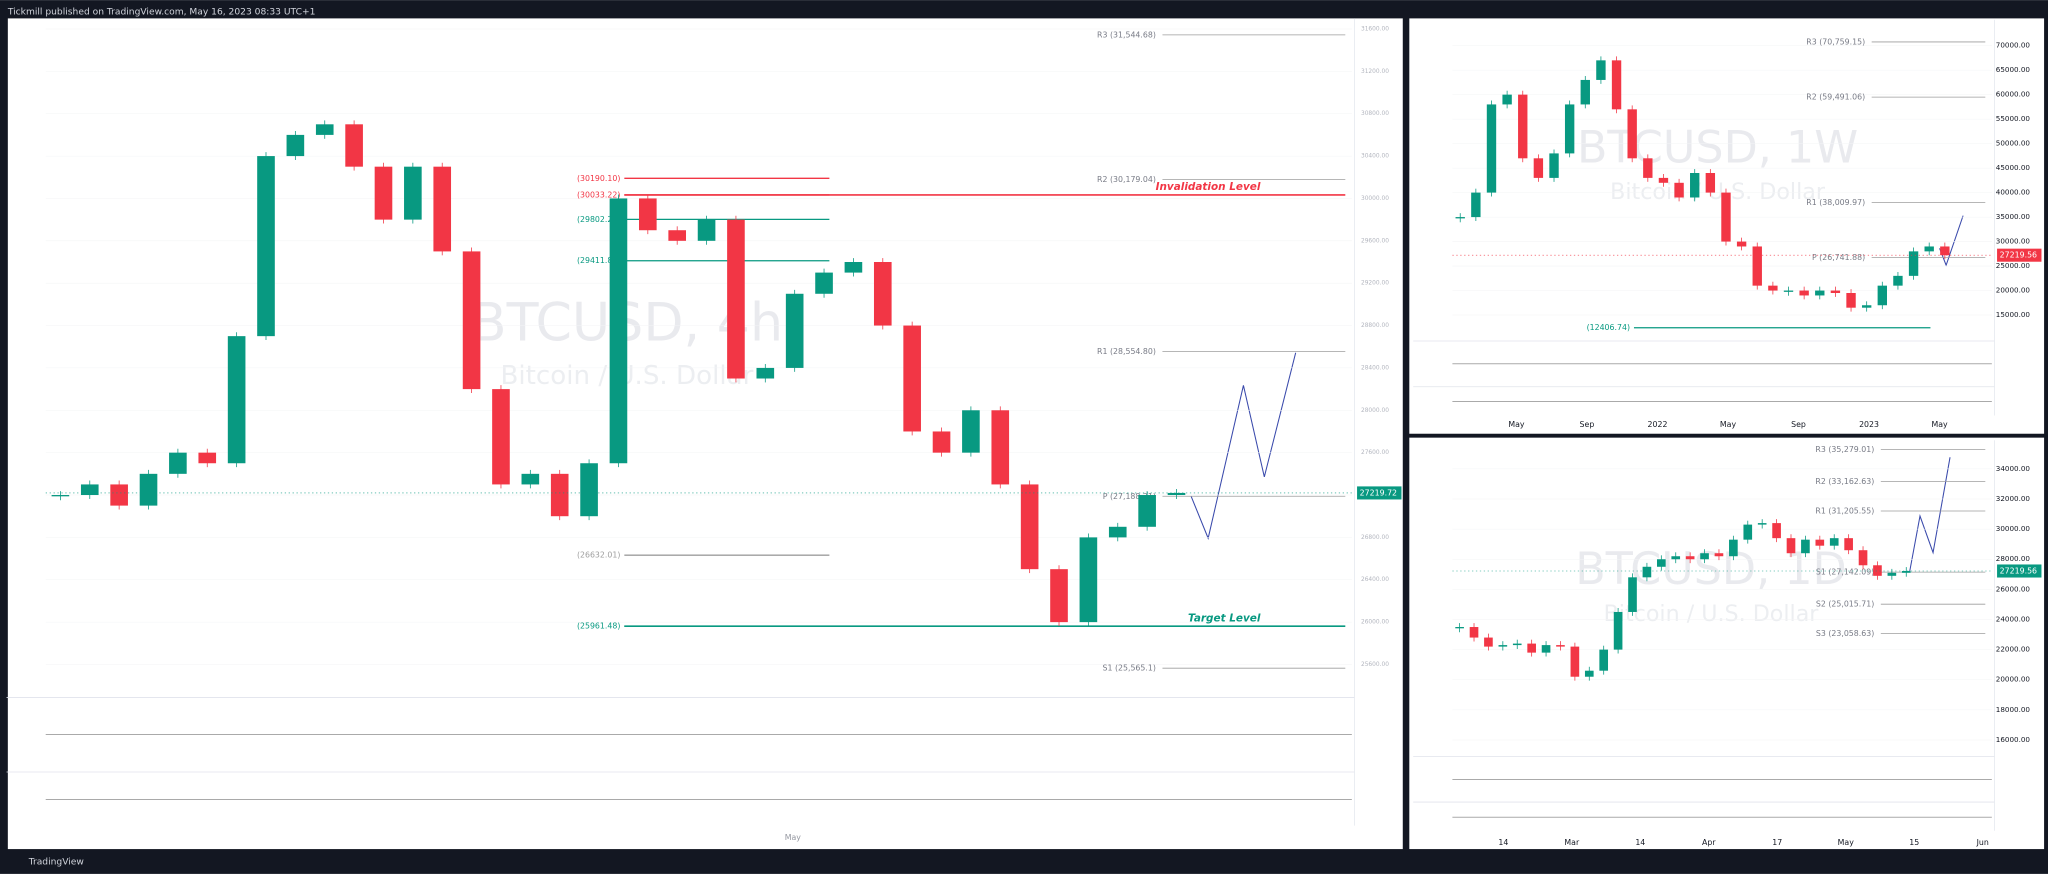 The width and height of the screenshot is (2048, 874). Describe the element at coordinates (598, 178) in the screenshot. I see `level-label: (30190.10)` at that location.